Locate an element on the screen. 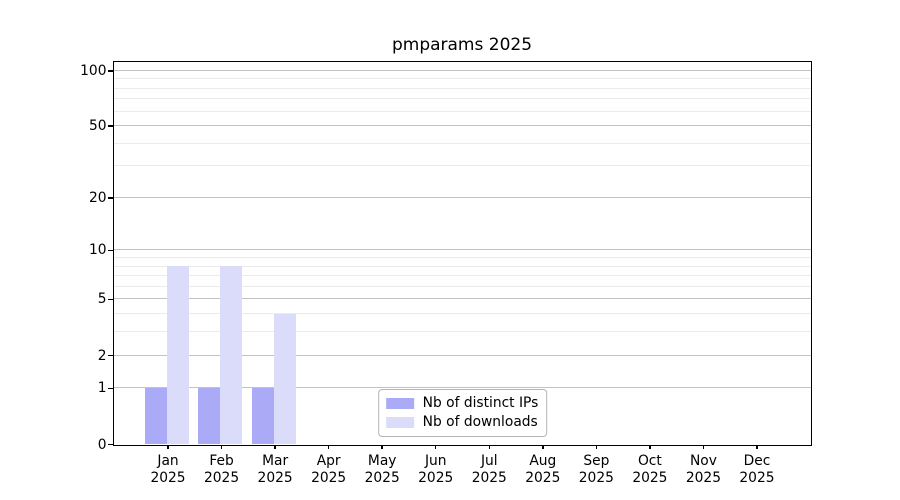 Image resolution: width=900 pixels, height=500 pixels. x-tick-label: Jun 2025 is located at coordinates (436, 469).